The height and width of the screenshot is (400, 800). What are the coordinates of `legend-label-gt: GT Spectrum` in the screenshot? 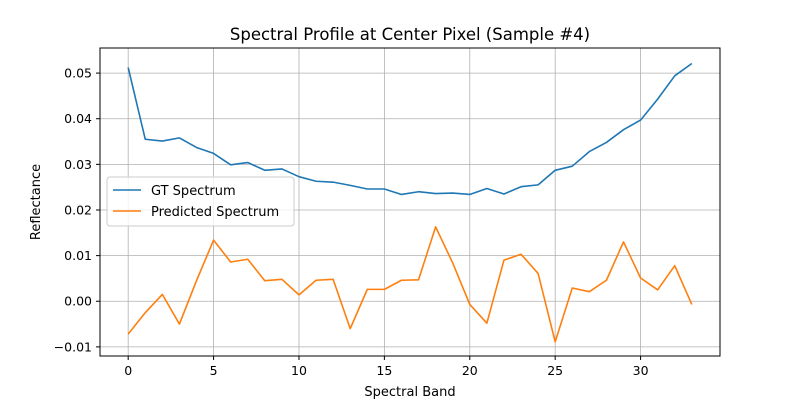 It's located at (193, 191).